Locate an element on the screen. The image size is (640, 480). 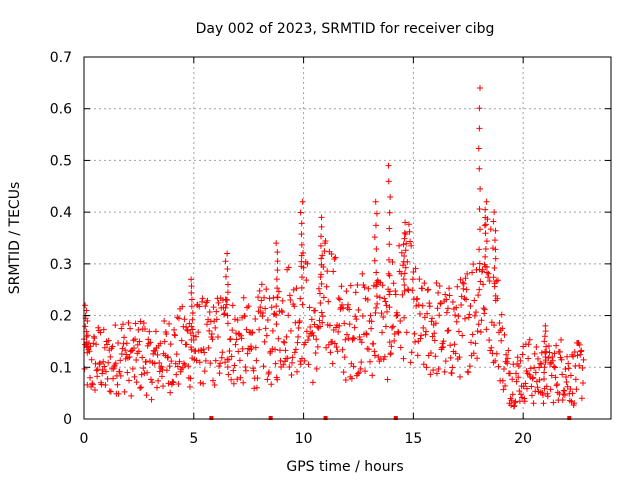
y-tick-label: 0.7 is located at coordinates (61, 58).